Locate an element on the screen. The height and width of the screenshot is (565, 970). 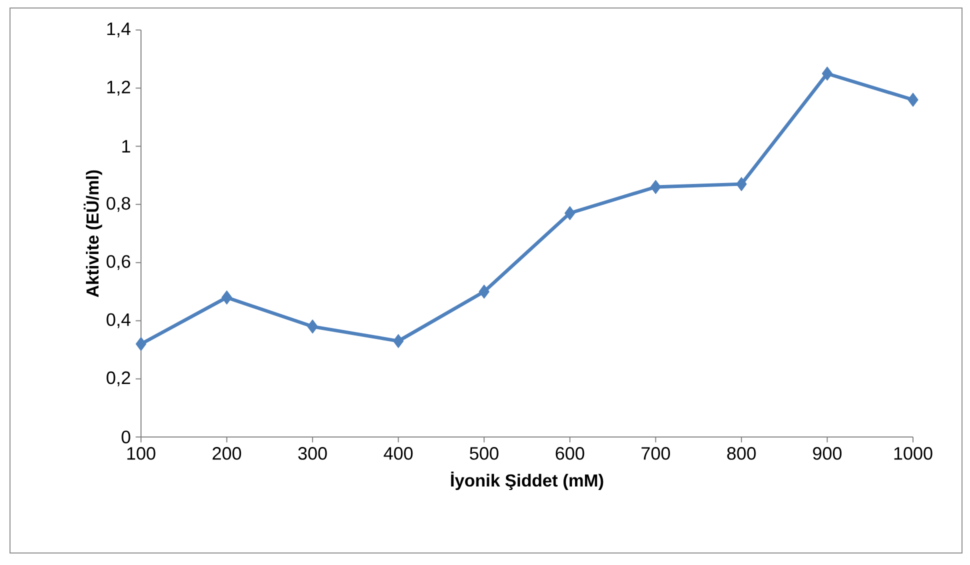
x-axis-title: İyonik Şiddet (mM) is located at coordinates (527, 481).